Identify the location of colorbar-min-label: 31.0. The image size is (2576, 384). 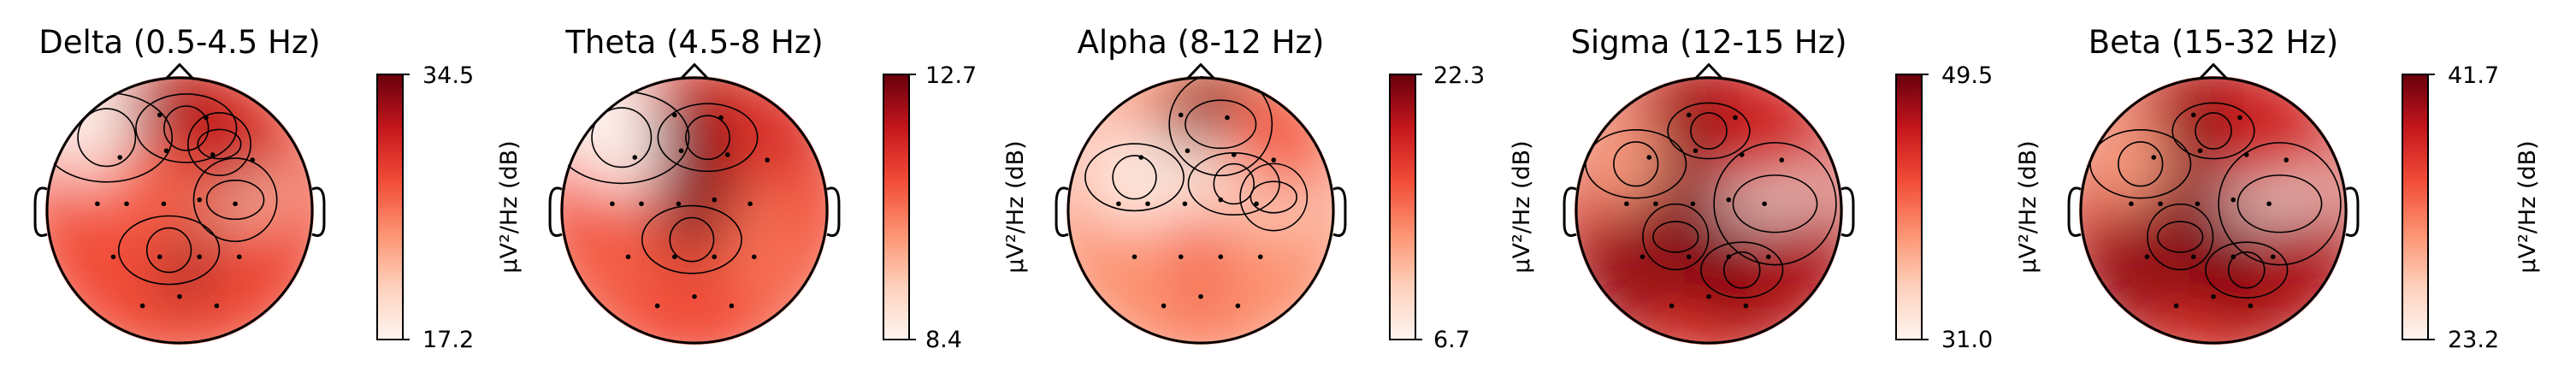
(1967, 340).